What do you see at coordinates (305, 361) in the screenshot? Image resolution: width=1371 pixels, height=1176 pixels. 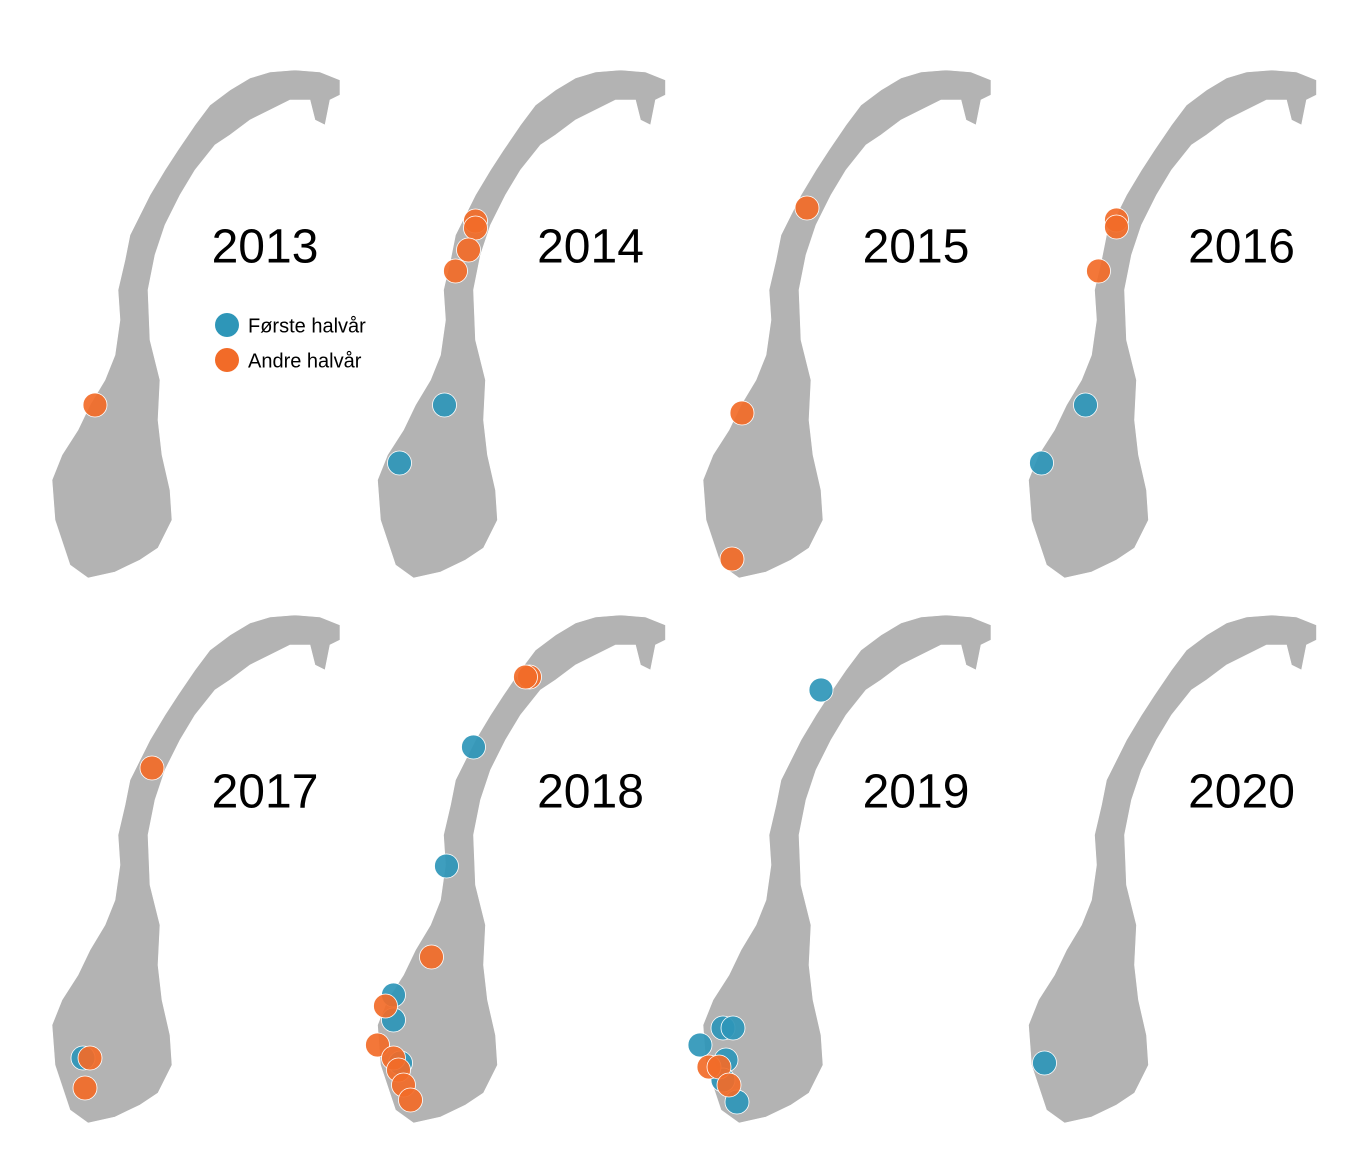 I see `legend-label: Andre halvår` at bounding box center [305, 361].